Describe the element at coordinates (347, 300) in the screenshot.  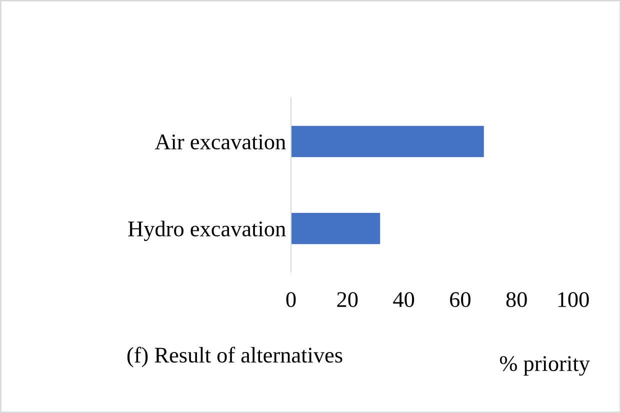
I see `x-tick-label: 20` at that location.